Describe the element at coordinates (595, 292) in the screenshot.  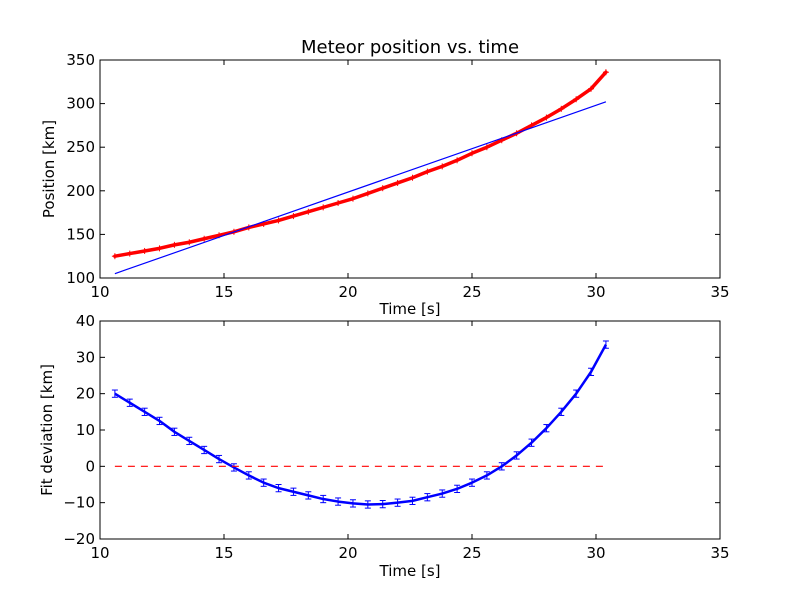
I see `position-x-tick-label: 30` at that location.